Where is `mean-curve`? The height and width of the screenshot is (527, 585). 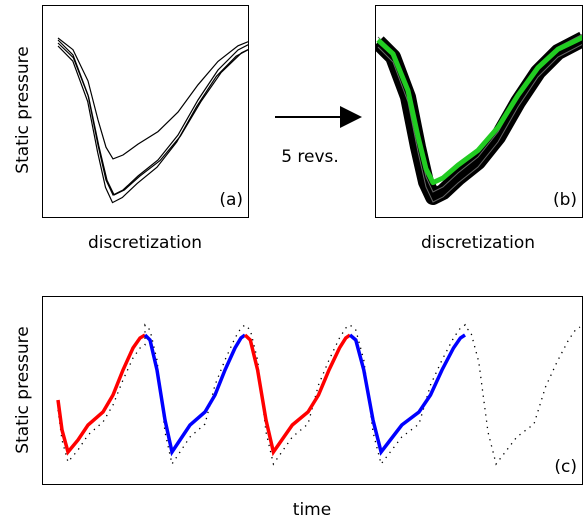 mean-curve is located at coordinates (479, 110).